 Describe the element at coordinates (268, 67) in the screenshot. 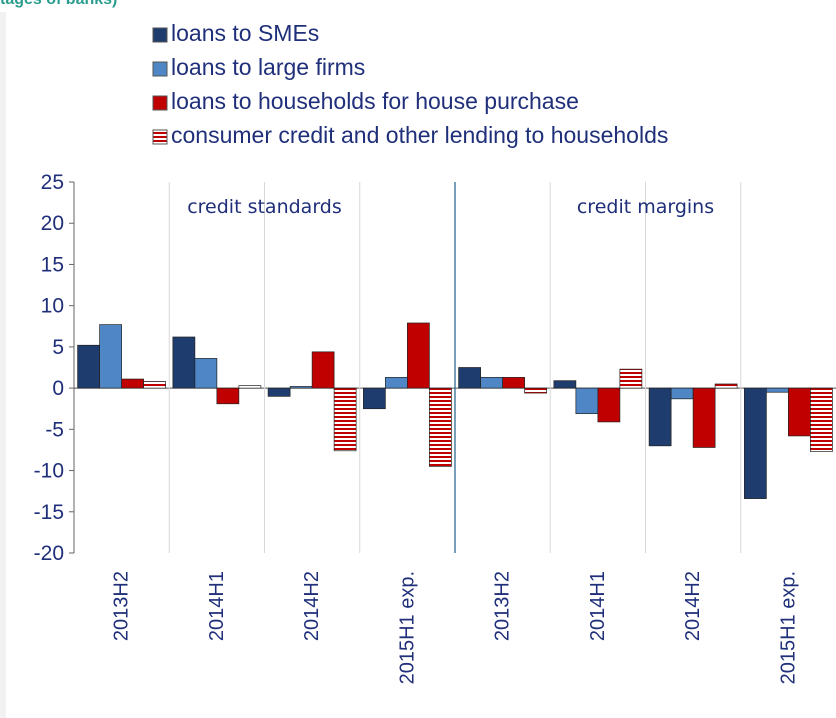

I see `legend-label-loans-to-large-firms: loans to large firms` at that location.